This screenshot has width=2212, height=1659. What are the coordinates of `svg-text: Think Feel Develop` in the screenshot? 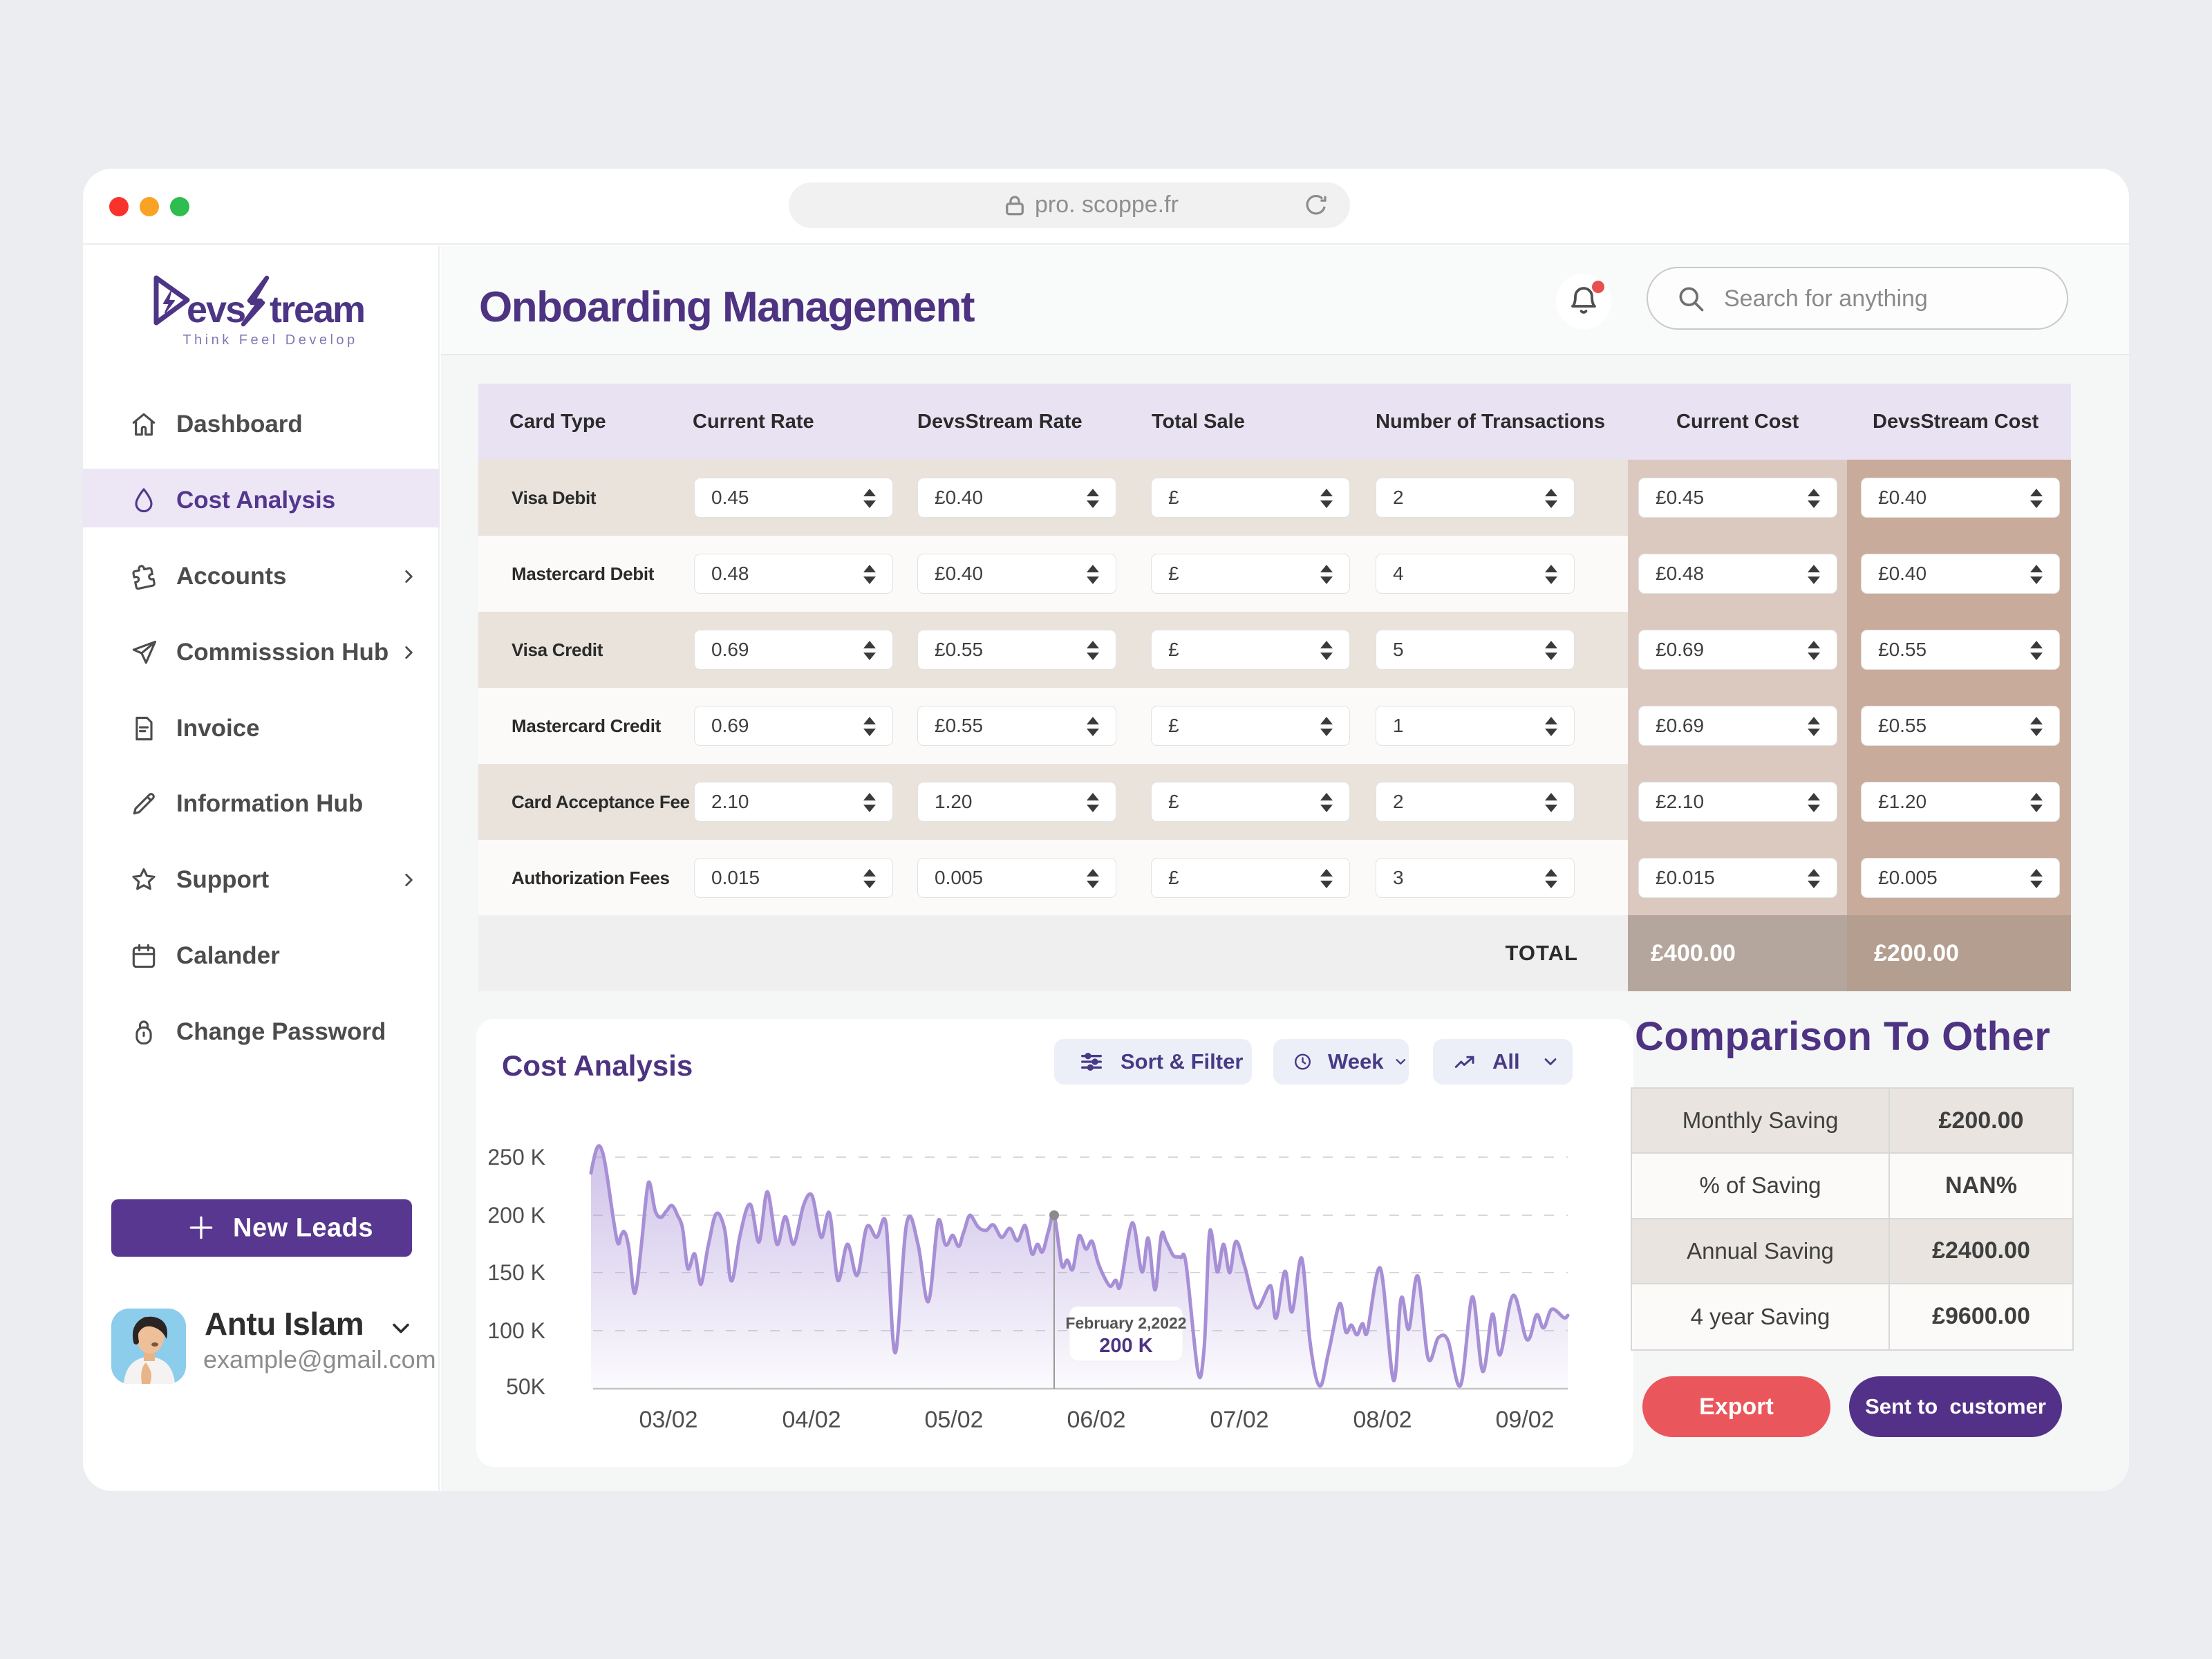 It's located at (269, 340).